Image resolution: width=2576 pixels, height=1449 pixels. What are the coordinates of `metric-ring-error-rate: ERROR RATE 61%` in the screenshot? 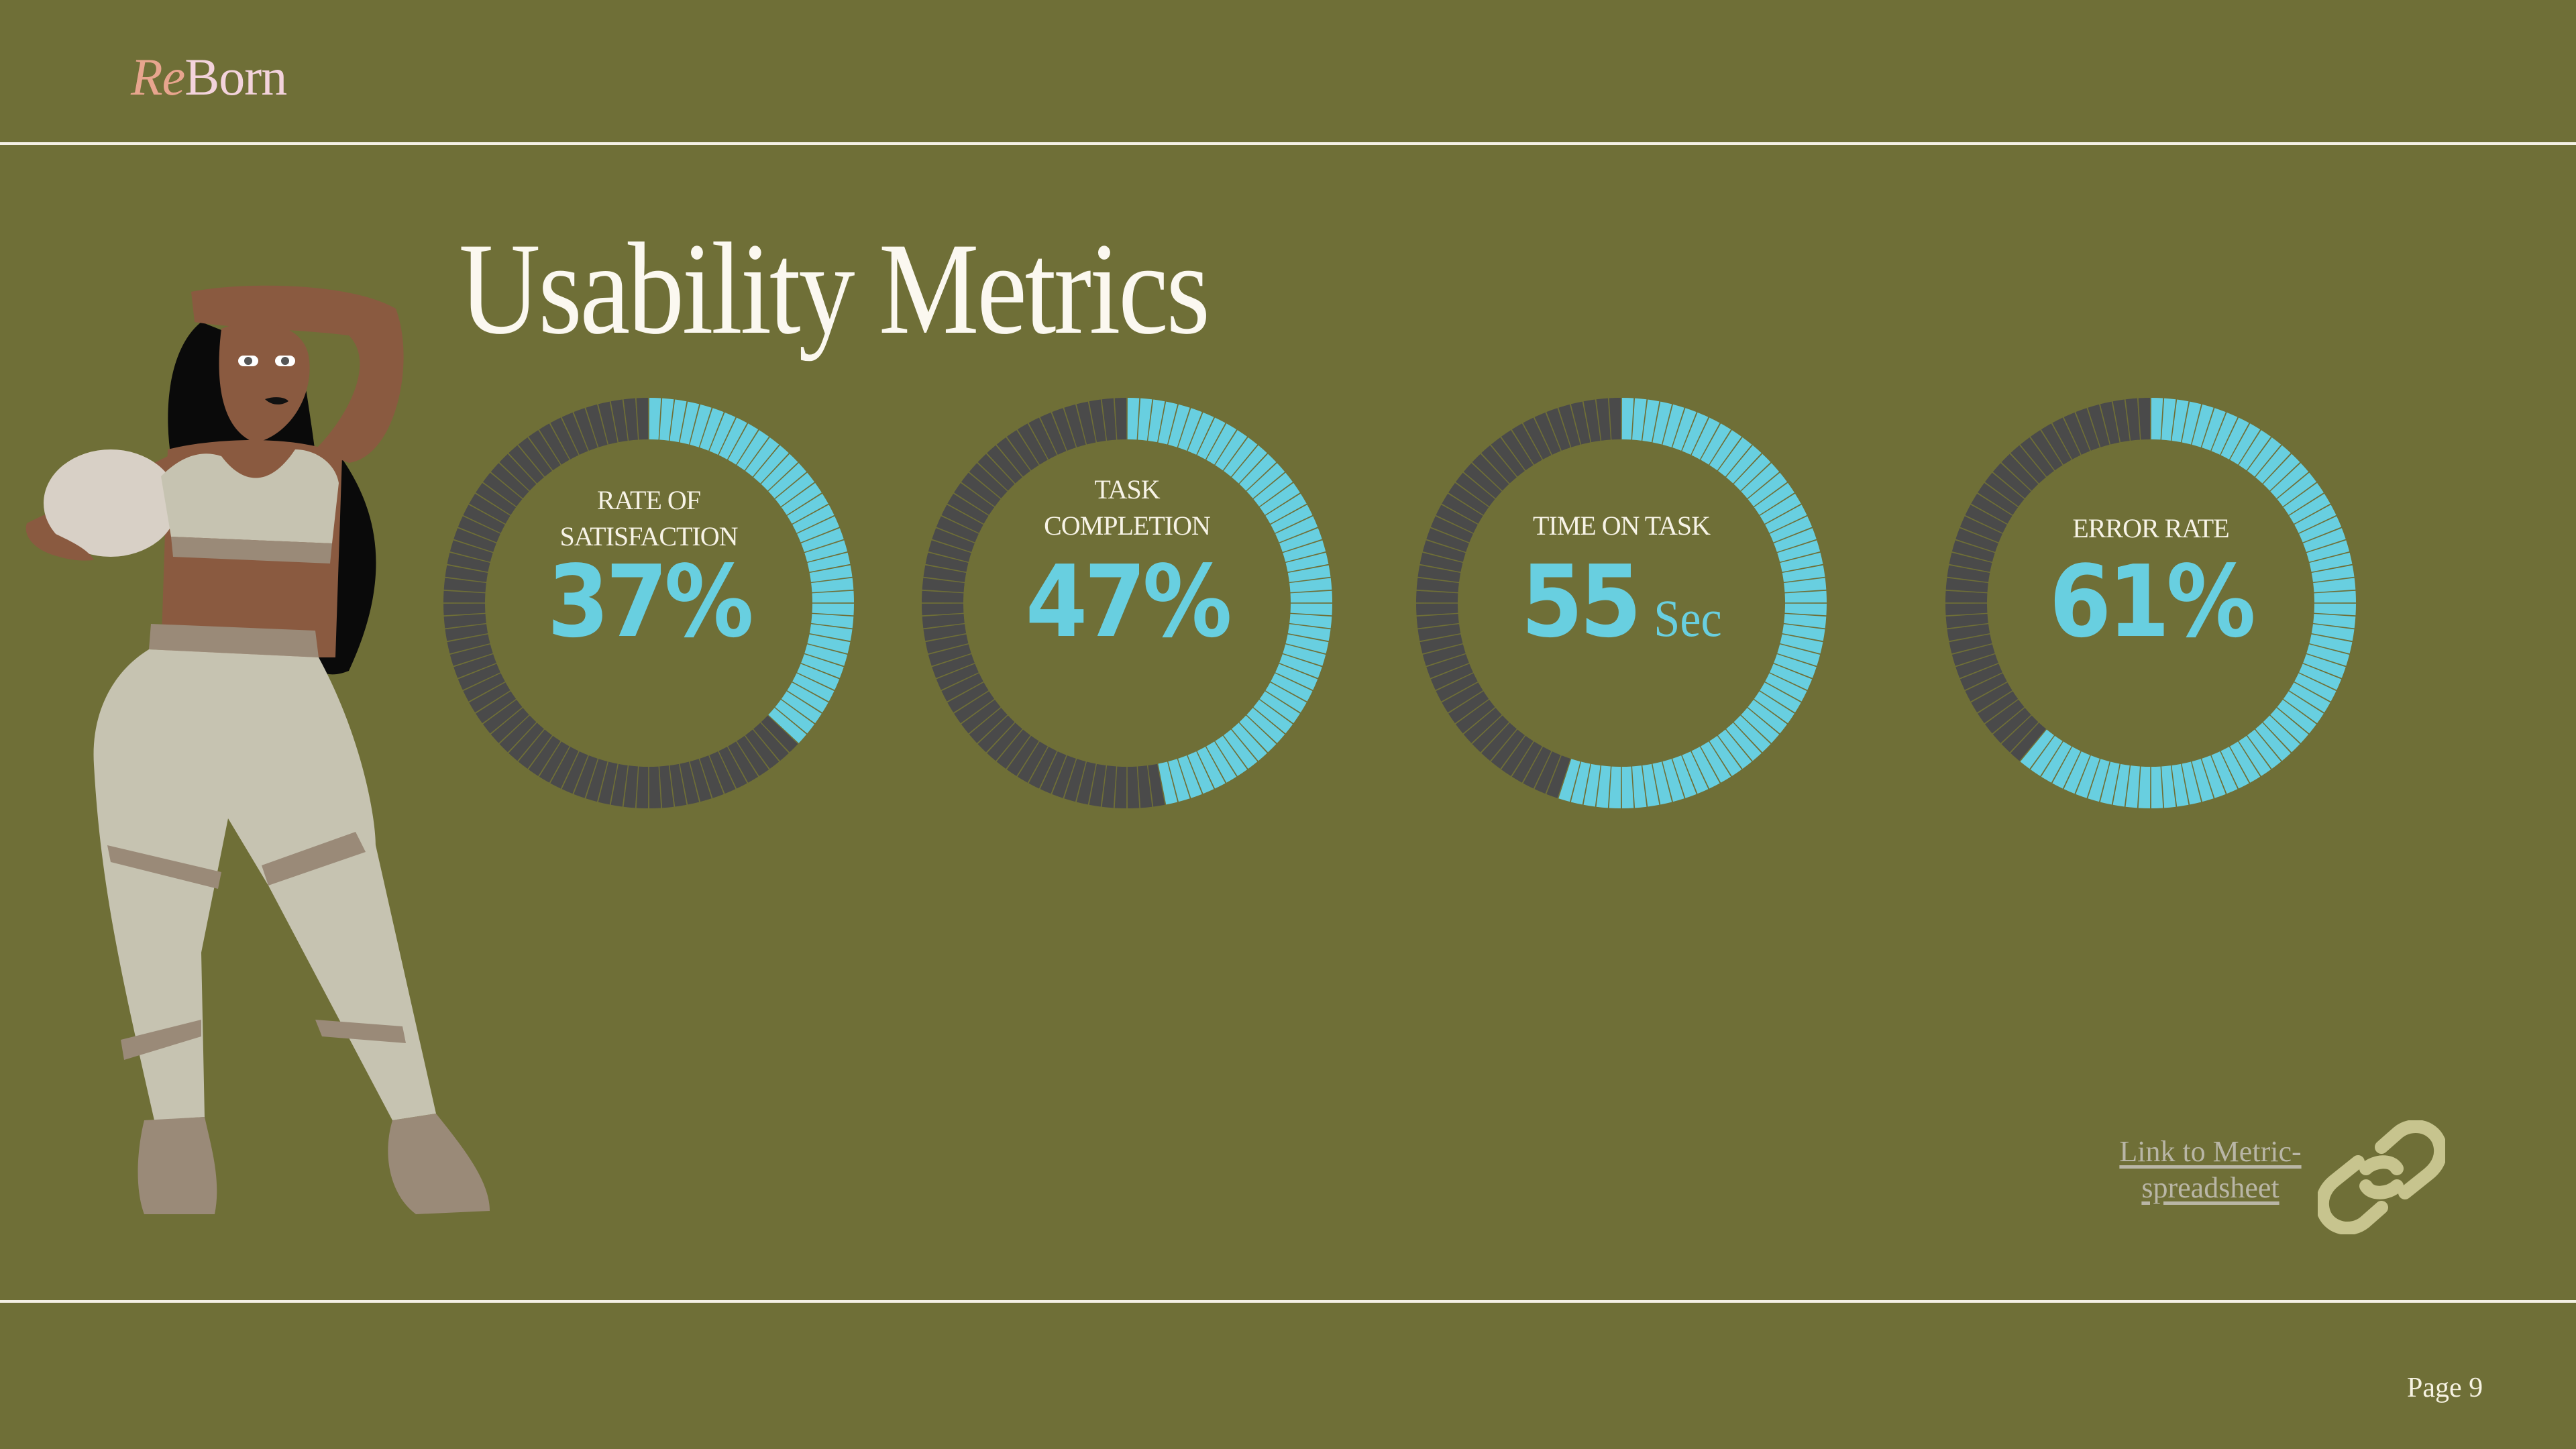 It's located at (2150, 603).